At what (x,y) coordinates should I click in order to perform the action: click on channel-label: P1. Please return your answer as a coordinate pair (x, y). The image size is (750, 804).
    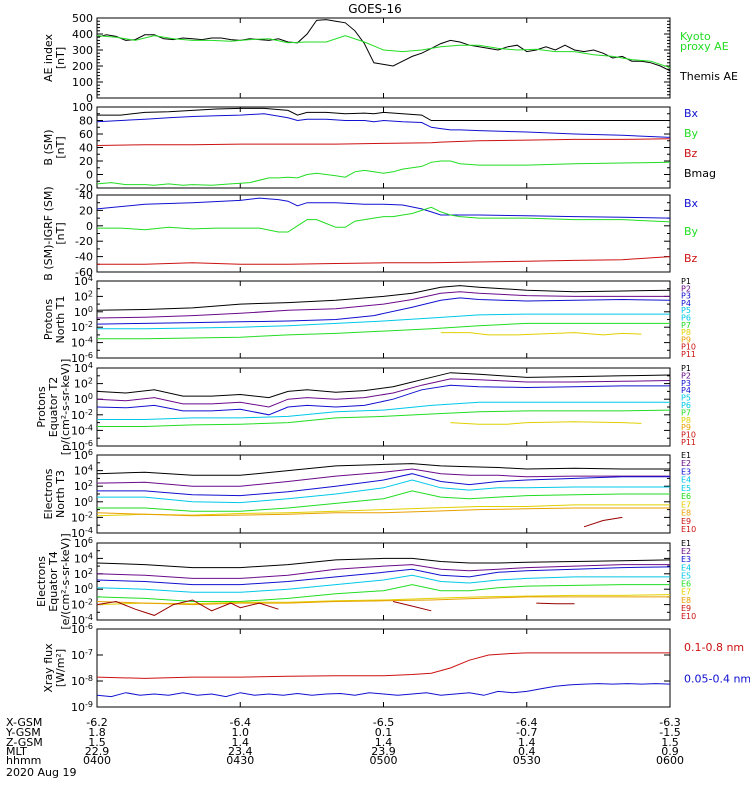
    Looking at the image, I should click on (686, 281).